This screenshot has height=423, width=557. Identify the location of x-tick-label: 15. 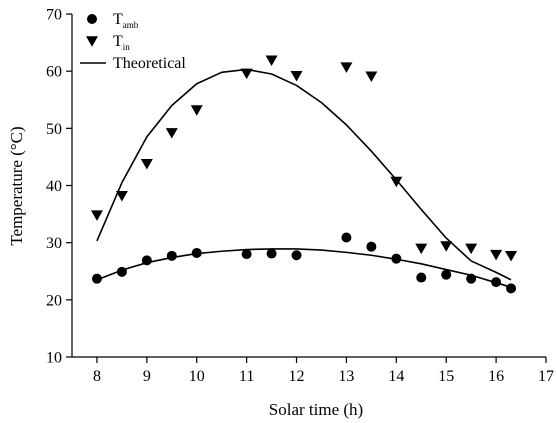
(446, 376).